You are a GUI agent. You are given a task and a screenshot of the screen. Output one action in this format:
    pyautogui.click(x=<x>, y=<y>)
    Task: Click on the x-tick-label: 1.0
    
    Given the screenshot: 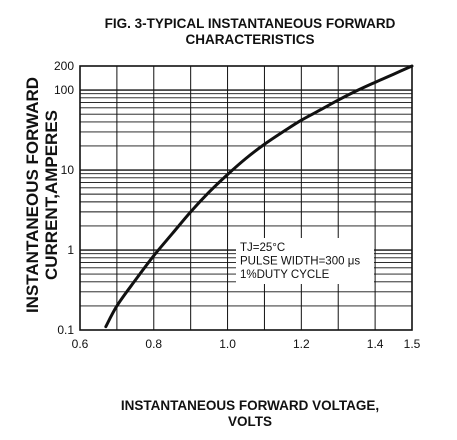 What is the action you would take?
    pyautogui.click(x=227, y=344)
    